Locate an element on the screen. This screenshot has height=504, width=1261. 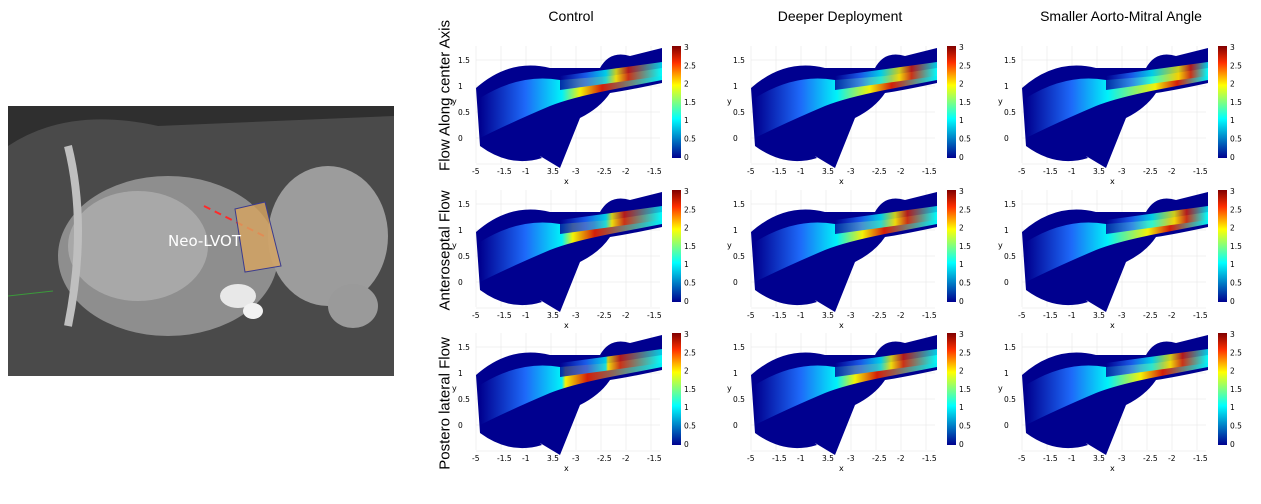
col-title-deeper: Deeper Deployment is located at coordinates (840, 16).